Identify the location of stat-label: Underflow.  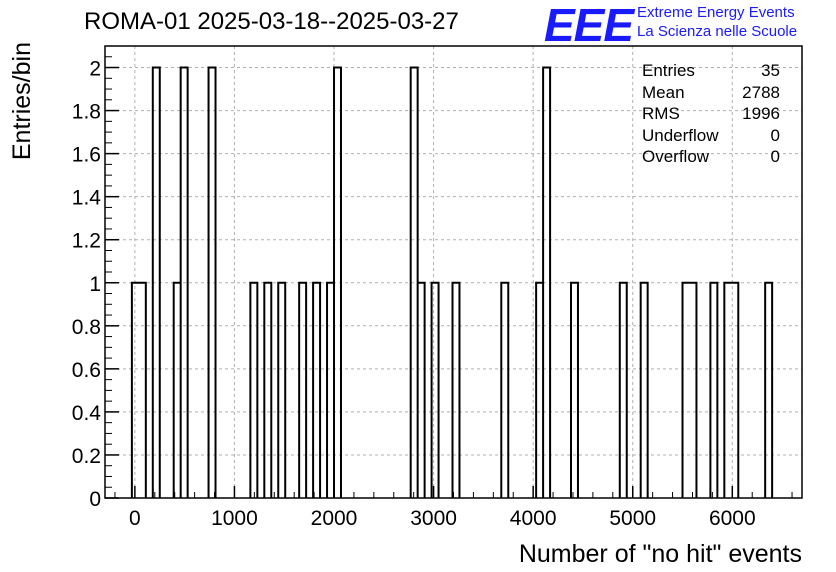
(680, 135).